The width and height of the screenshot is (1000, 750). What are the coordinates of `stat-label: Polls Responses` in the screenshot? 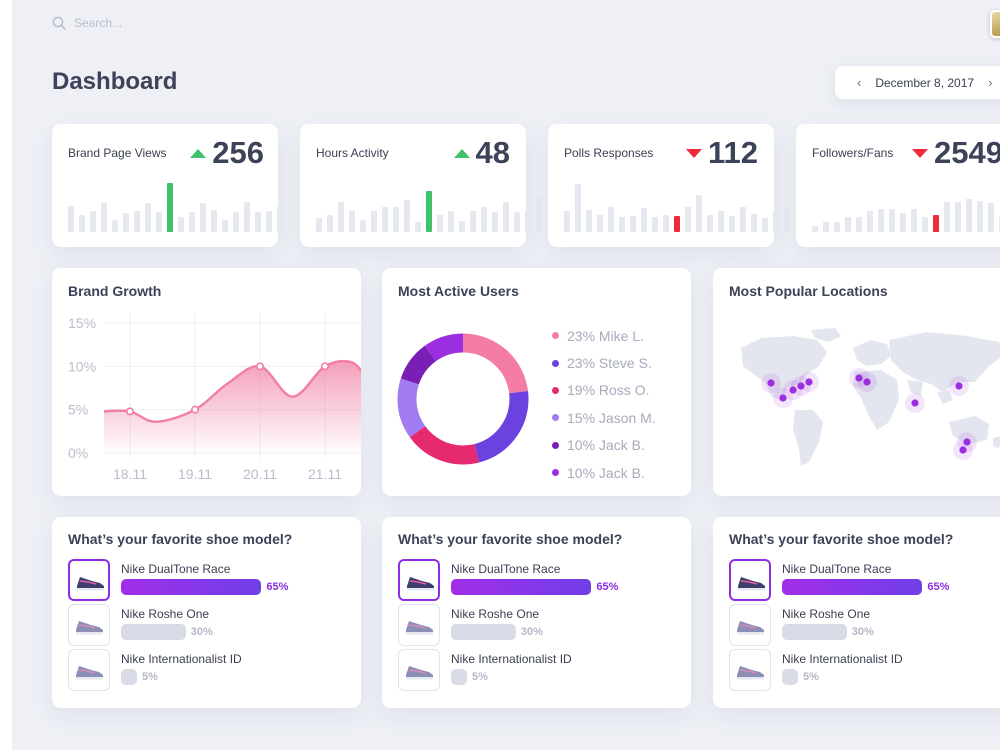 It's located at (609, 153).